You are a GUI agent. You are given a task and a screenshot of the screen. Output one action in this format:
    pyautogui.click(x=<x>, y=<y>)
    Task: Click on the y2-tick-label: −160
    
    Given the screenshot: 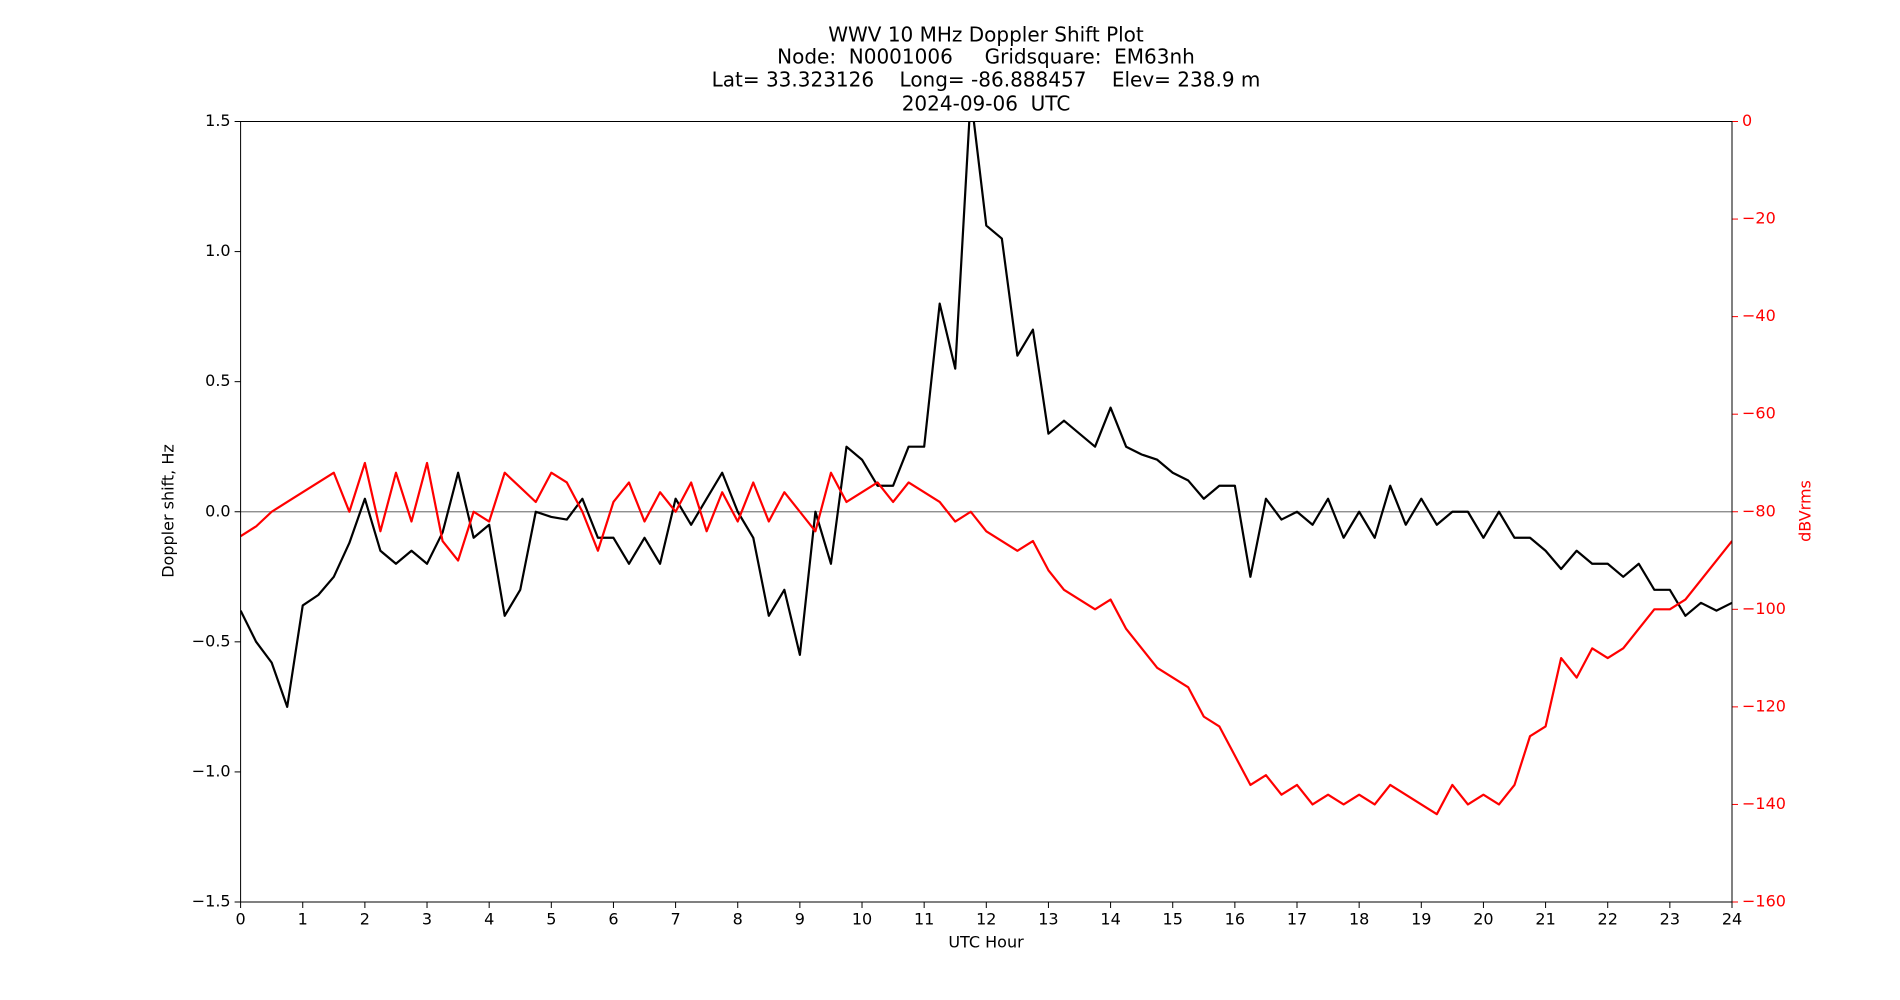 What is the action you would take?
    pyautogui.click(x=1764, y=901)
    